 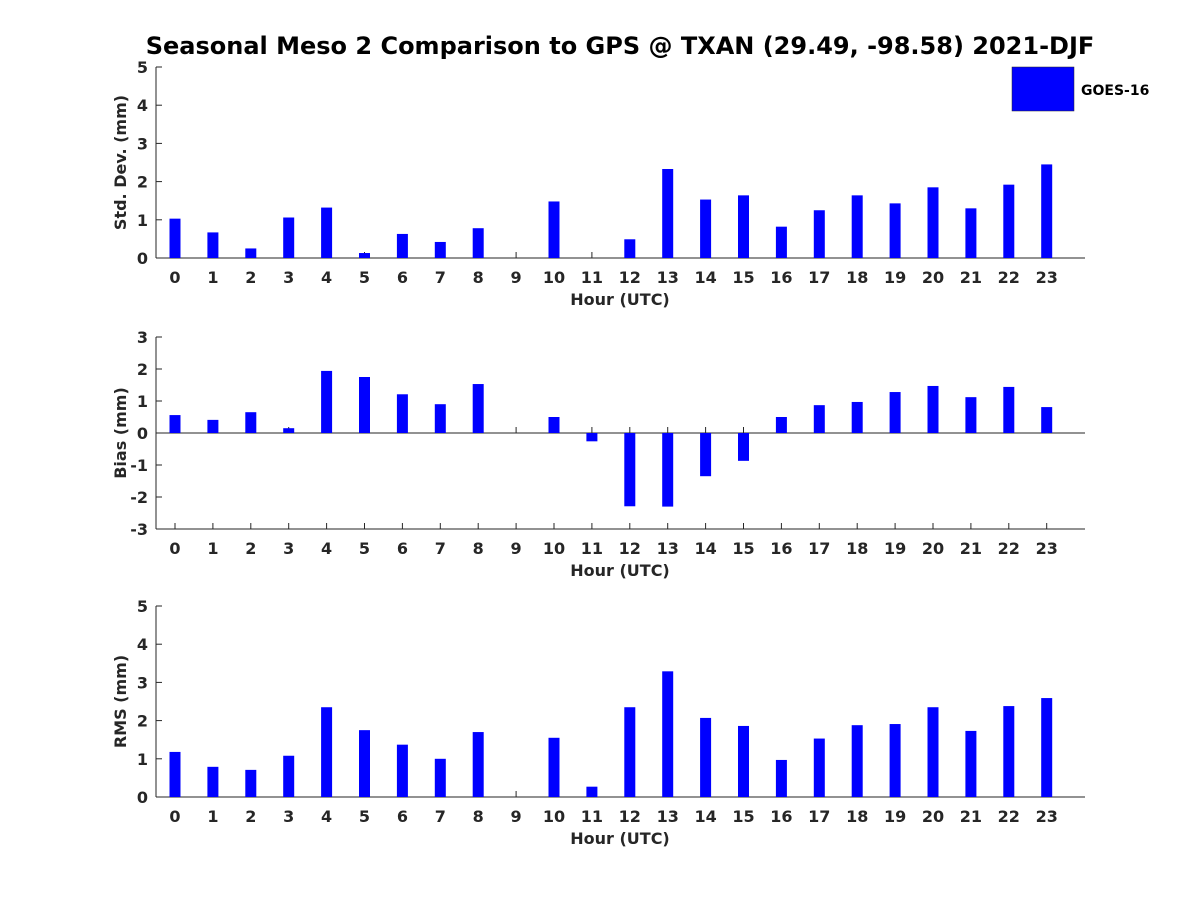 What do you see at coordinates (364, 548) in the screenshot?
I see `x-tick-label: 5` at bounding box center [364, 548].